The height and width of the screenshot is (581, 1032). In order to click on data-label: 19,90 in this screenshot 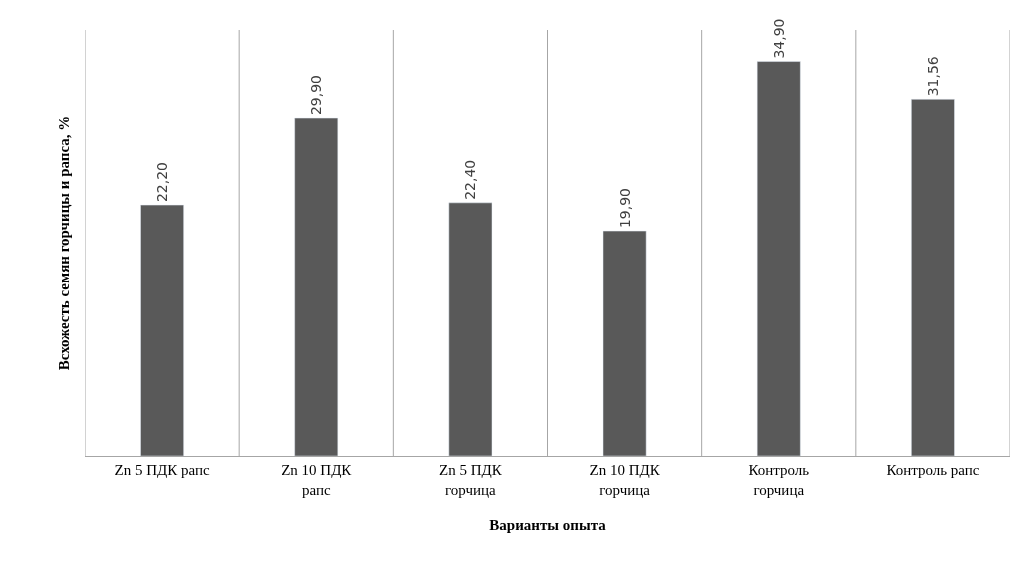, I will do `click(624, 208)`.